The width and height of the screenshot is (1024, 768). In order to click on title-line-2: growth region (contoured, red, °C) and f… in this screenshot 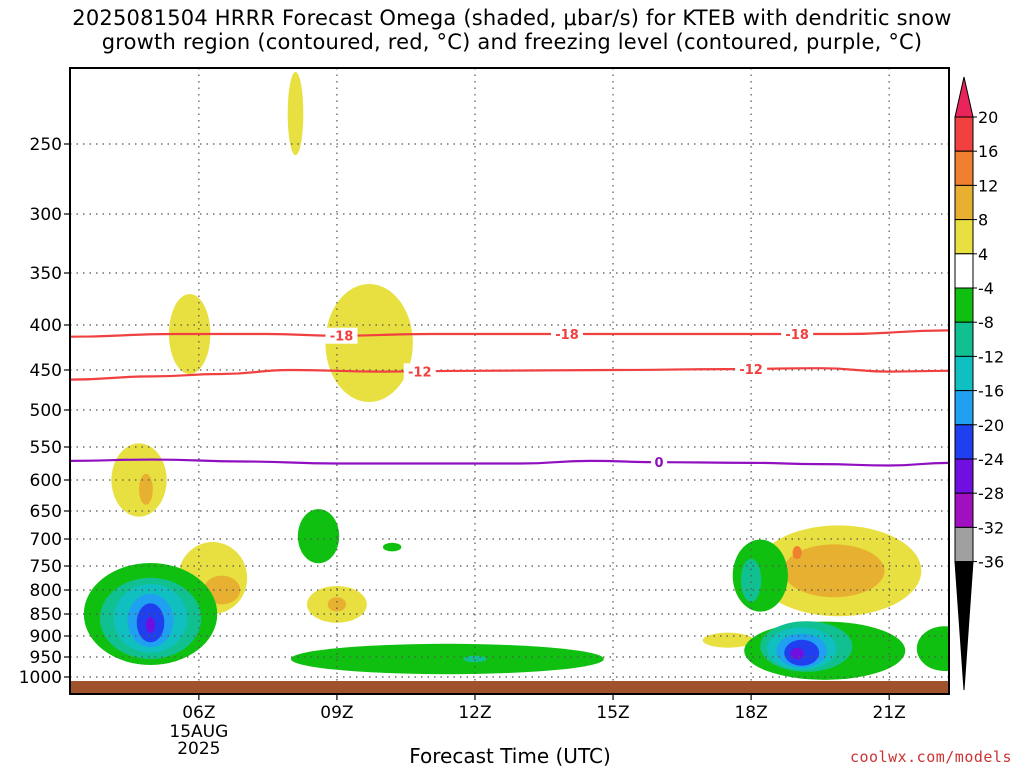, I will do `click(512, 42)`.